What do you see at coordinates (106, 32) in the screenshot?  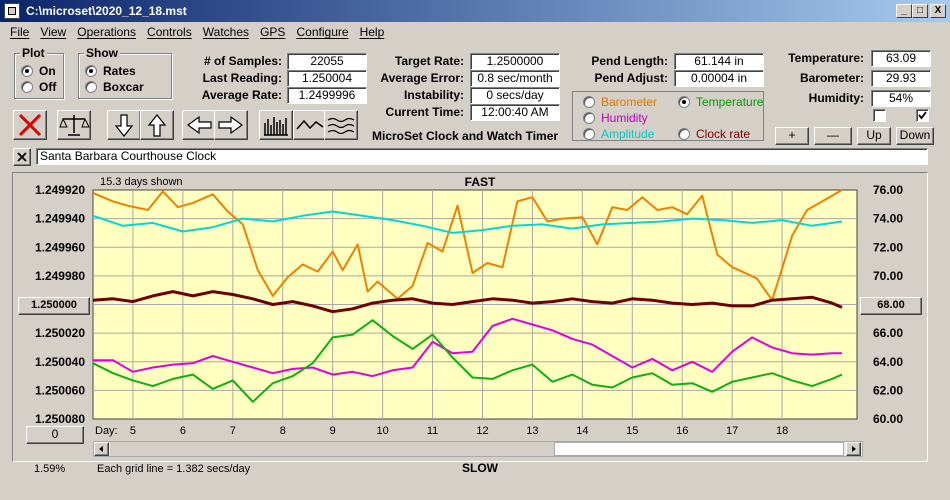 I see `menu-operations: Operations` at bounding box center [106, 32].